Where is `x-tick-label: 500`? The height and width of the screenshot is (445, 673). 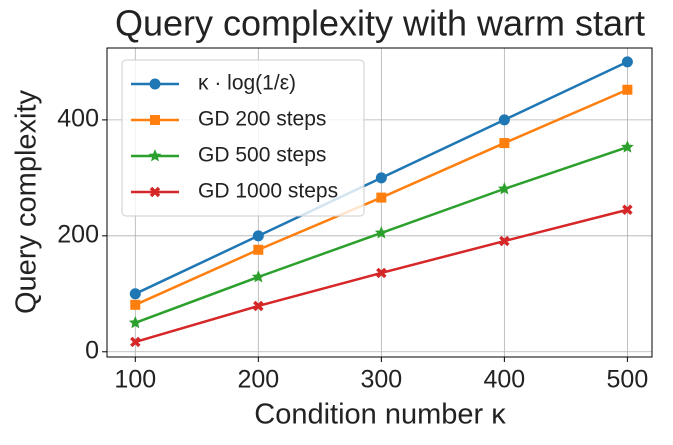 x-tick-label: 500 is located at coordinates (628, 380).